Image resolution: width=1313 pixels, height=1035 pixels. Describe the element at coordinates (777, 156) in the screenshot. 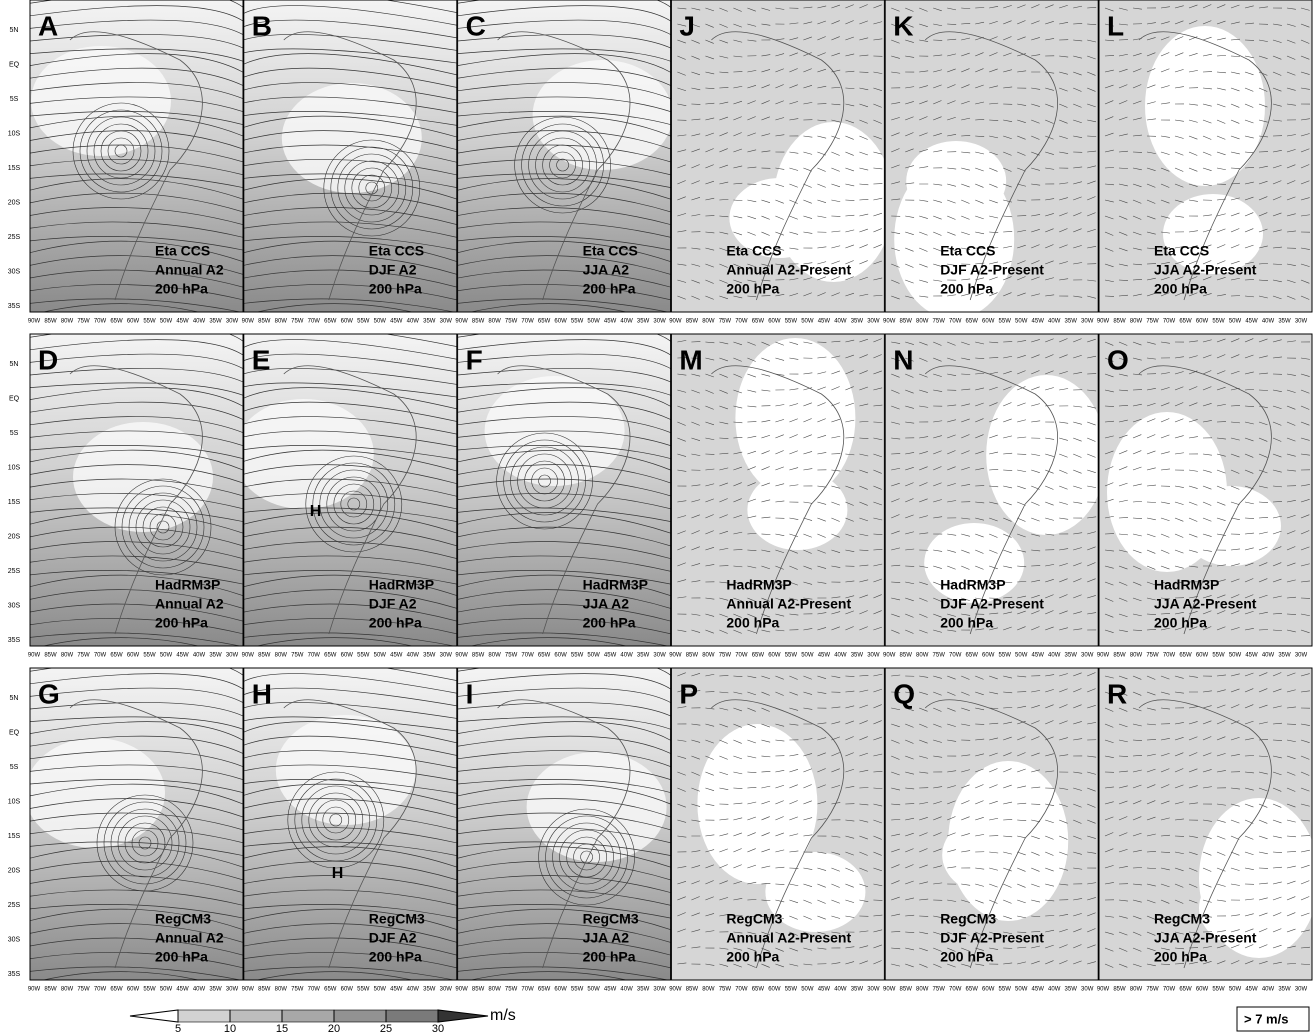

I see `map-panel: J Eta CCS Annual A2-Present 200 hPa` at that location.